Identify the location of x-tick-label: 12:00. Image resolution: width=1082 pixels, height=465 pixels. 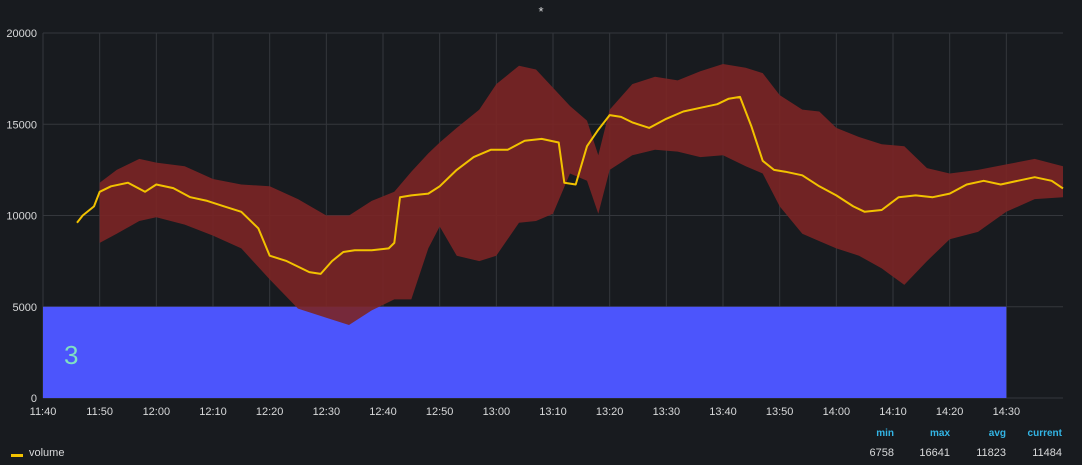
(157, 412).